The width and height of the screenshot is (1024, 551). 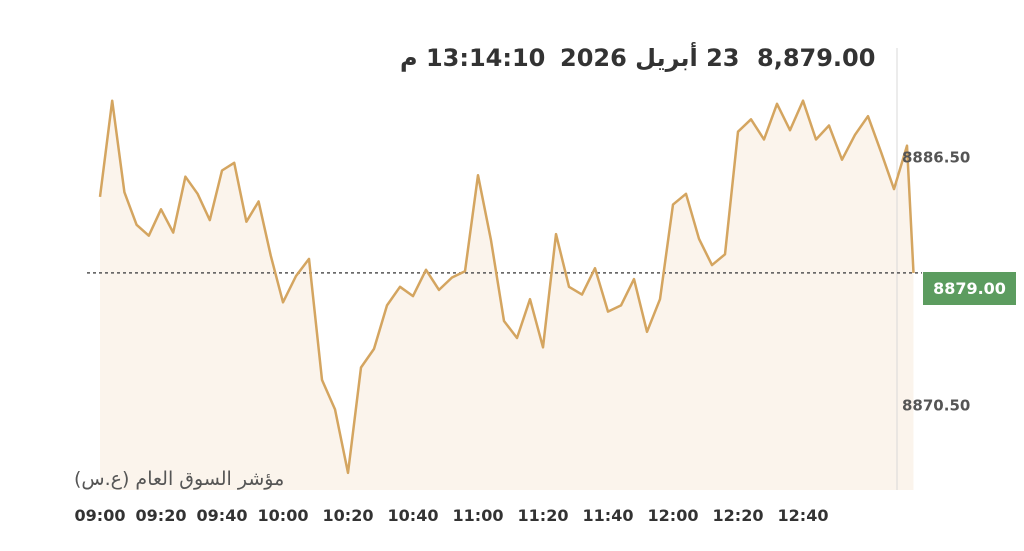 I want to click on header-time: 13:14:10 م, so click(x=473, y=58).